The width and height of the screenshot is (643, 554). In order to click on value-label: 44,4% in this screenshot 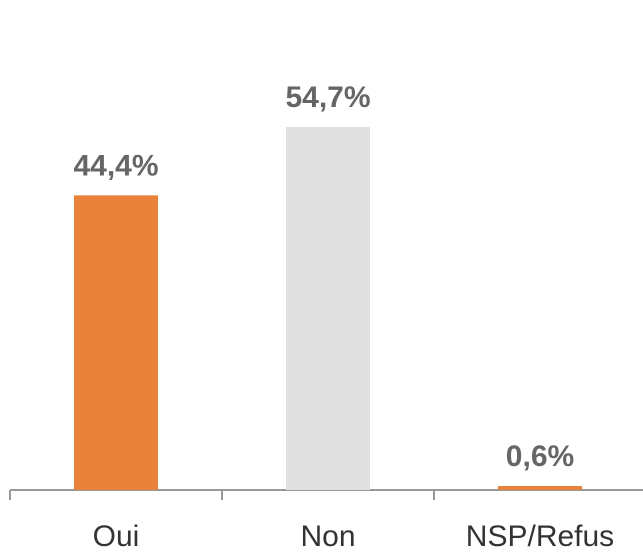, I will do `click(115, 165)`.